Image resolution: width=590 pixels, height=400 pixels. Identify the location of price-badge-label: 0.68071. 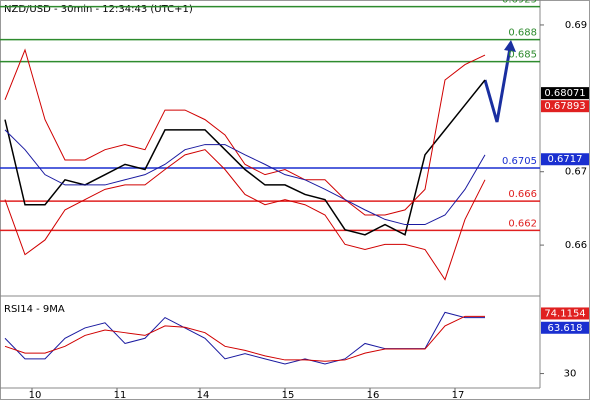
(564, 93).